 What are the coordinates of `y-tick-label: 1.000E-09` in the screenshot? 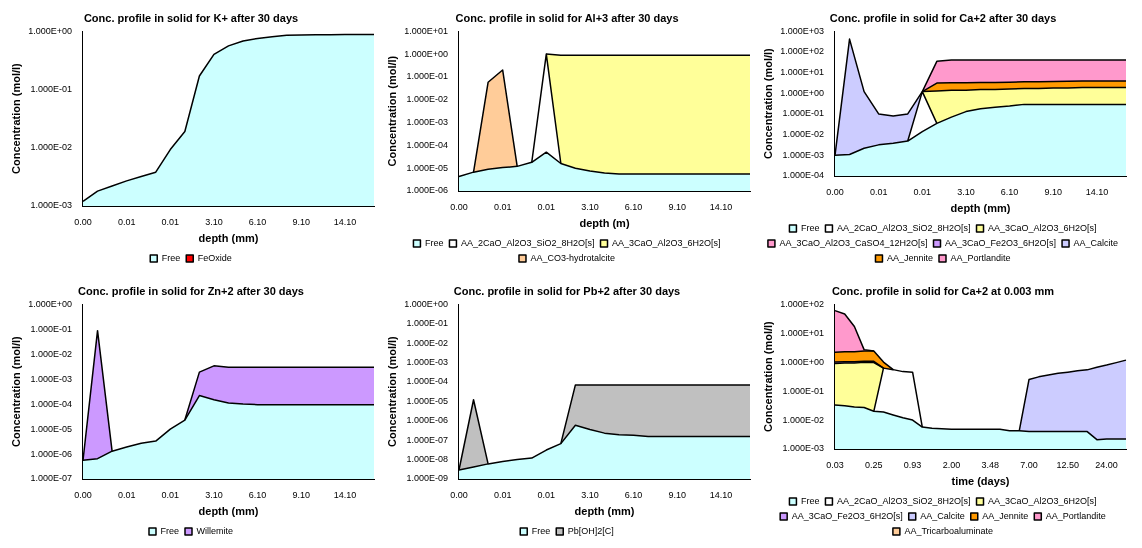 It's located at (427, 478).